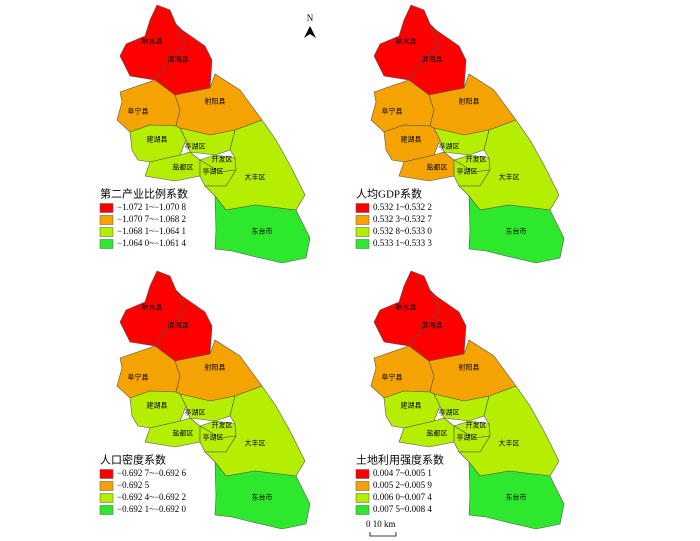  I want to click on legend-label: 0.532 3~0.532 7, so click(402, 219).